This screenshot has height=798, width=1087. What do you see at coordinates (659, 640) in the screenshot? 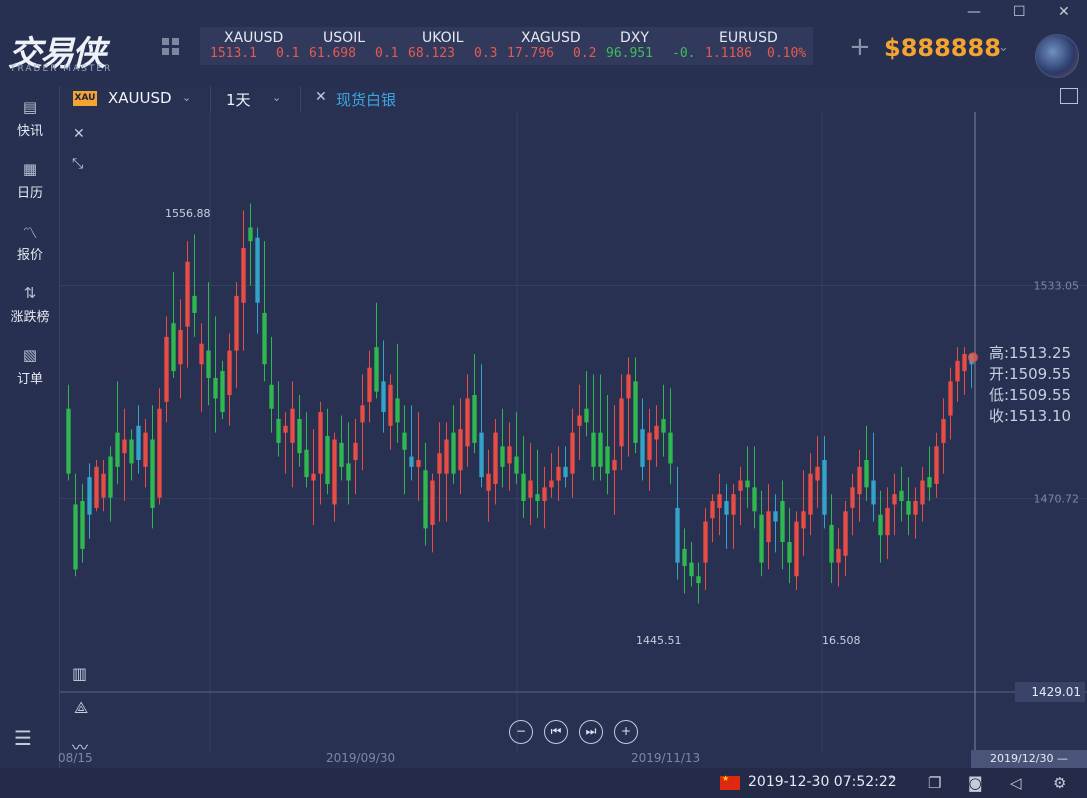
I see `low-marker: 1445.51` at bounding box center [659, 640].